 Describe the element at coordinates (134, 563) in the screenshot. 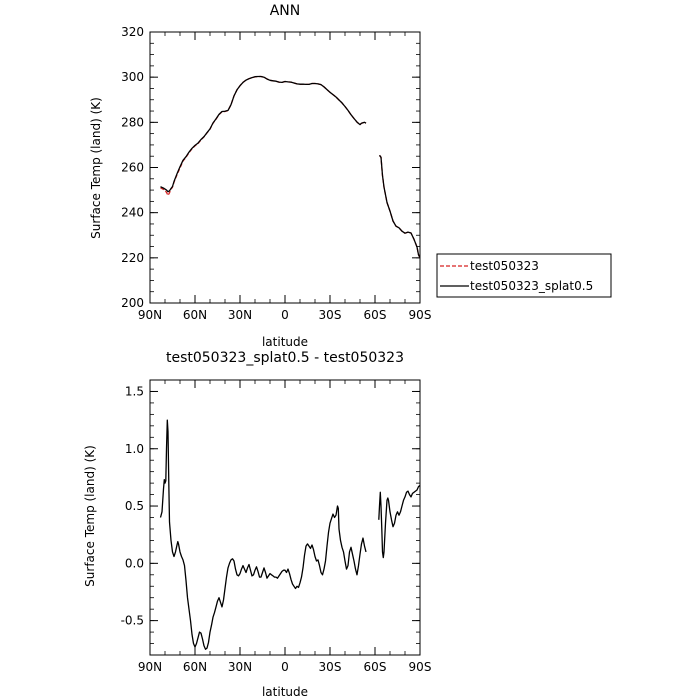

I see `y-tick-label: 0.0` at that location.